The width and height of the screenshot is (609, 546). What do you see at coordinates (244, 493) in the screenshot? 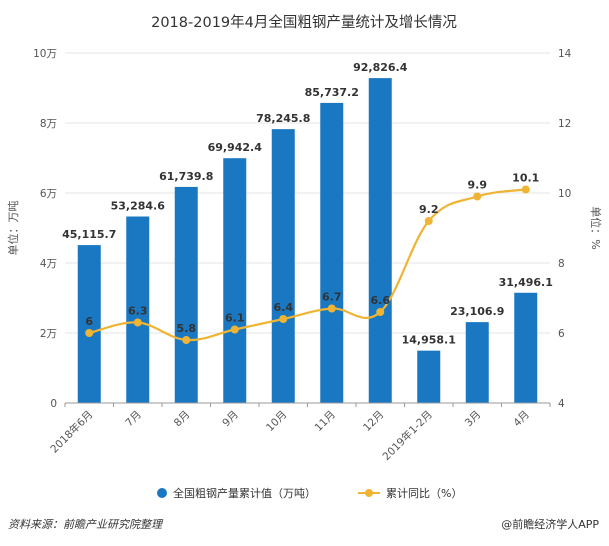
I see `legend-bar-label: 全国粗钢产量累计值（万吨）` at bounding box center [244, 493].